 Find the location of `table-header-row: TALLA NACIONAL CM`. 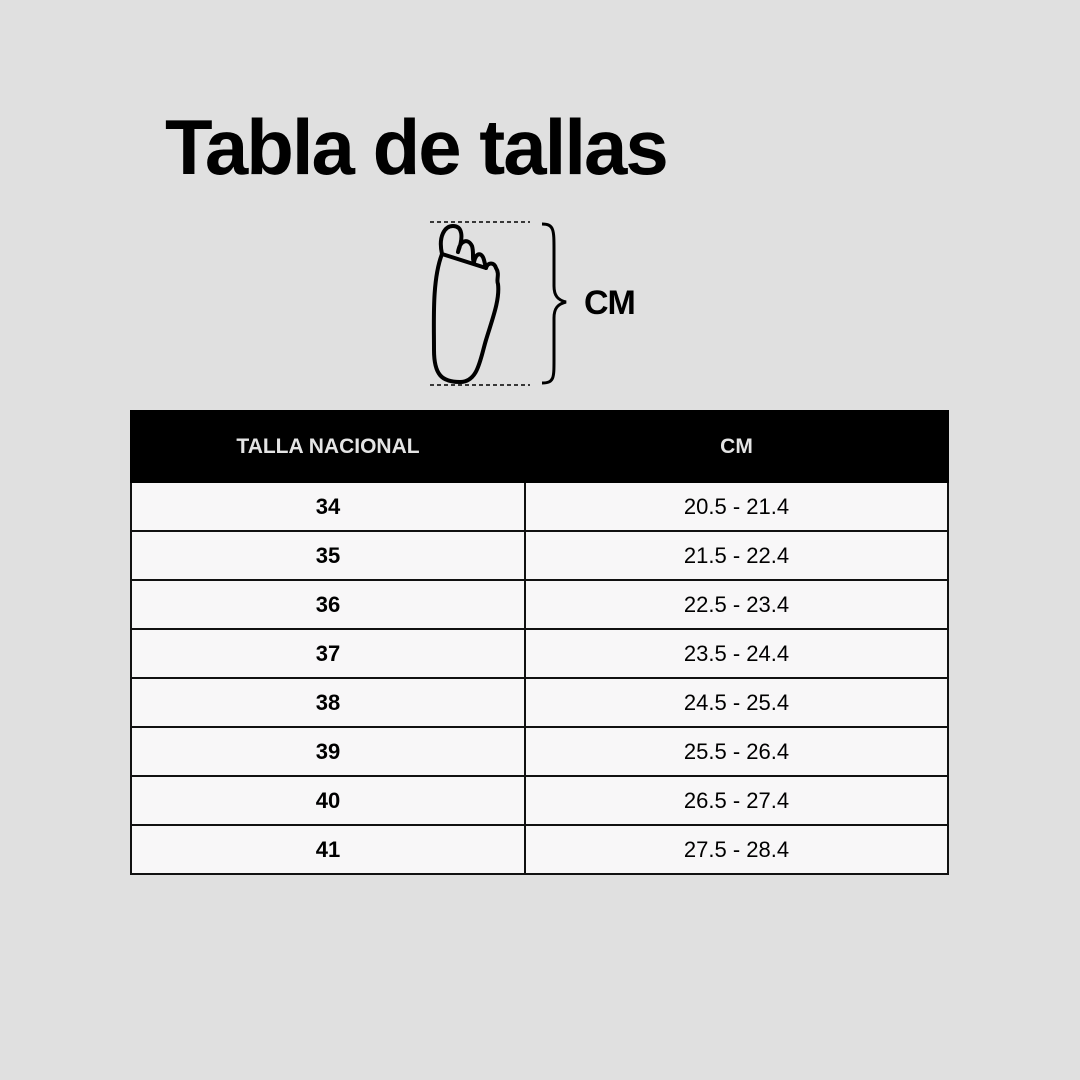

table-header-row: TALLA NACIONAL CM is located at coordinates (539, 446).